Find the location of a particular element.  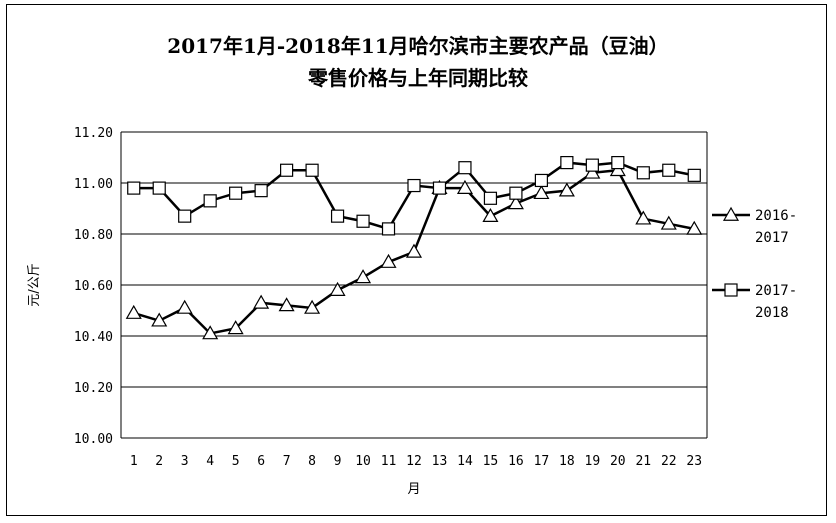

x-tick-label: 18 is located at coordinates (567, 461).